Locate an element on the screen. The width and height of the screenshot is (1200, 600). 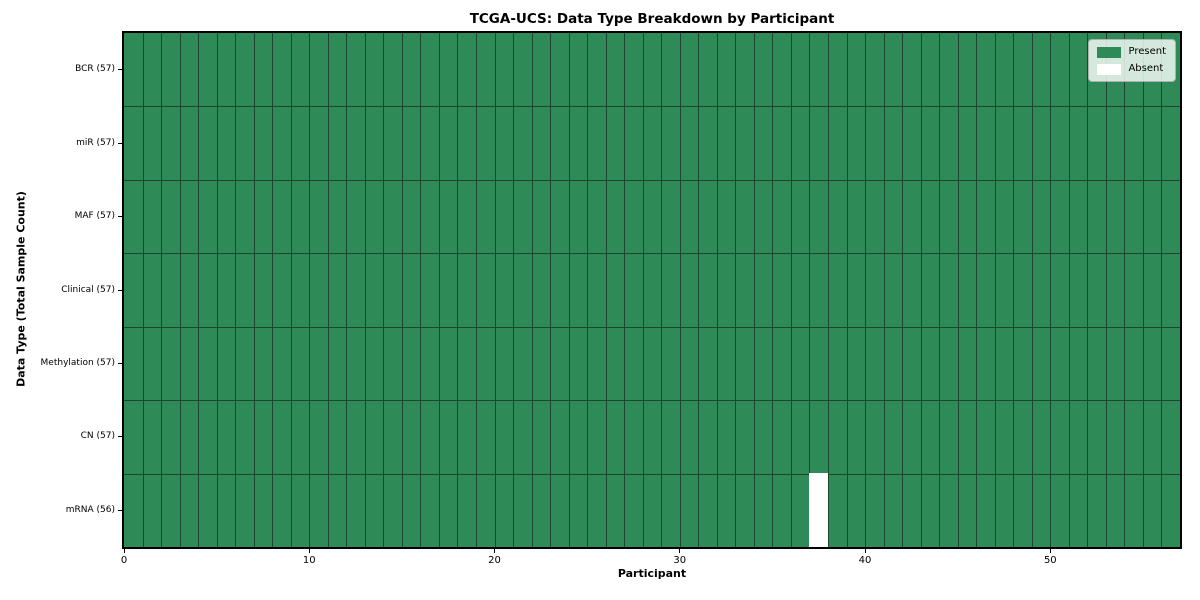
x-tick-label: 10 is located at coordinates (309, 560).